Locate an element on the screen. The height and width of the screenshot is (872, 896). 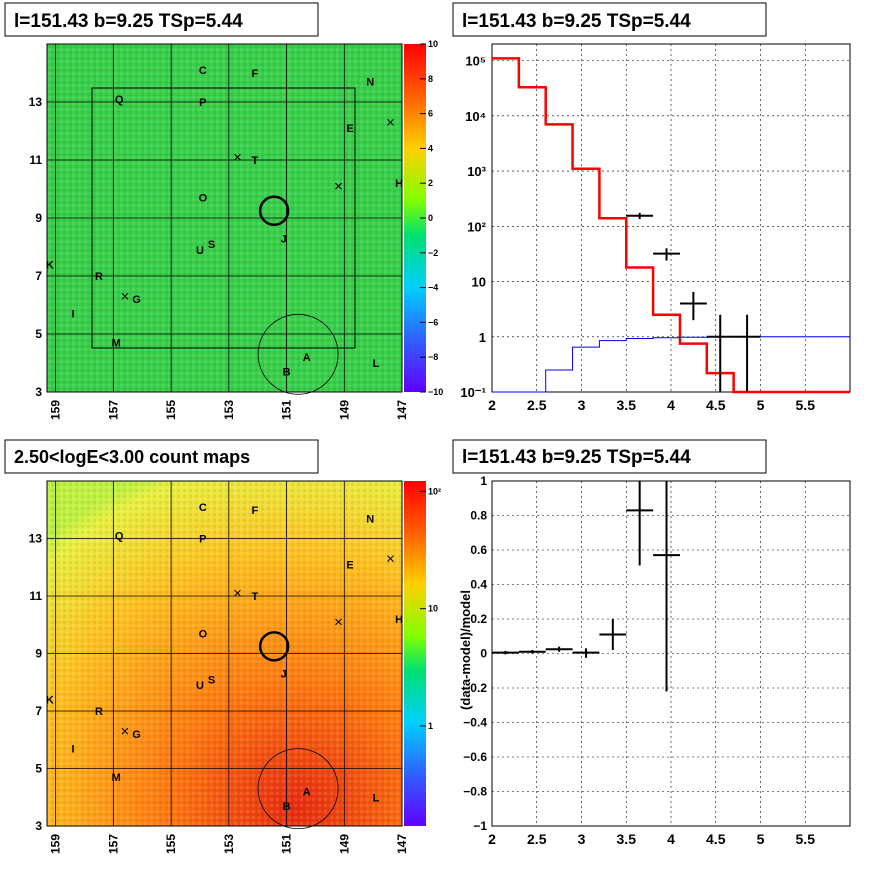
x-tick-label: 151 is located at coordinates (287, 844).